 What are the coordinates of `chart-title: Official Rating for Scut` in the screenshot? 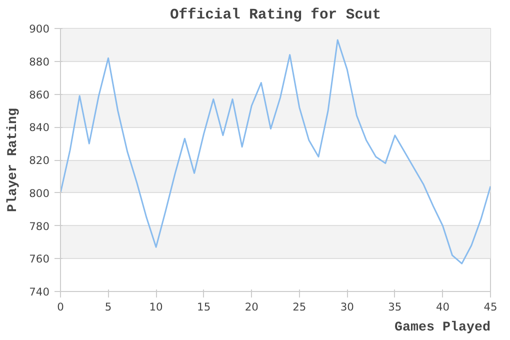 It's located at (276, 16).